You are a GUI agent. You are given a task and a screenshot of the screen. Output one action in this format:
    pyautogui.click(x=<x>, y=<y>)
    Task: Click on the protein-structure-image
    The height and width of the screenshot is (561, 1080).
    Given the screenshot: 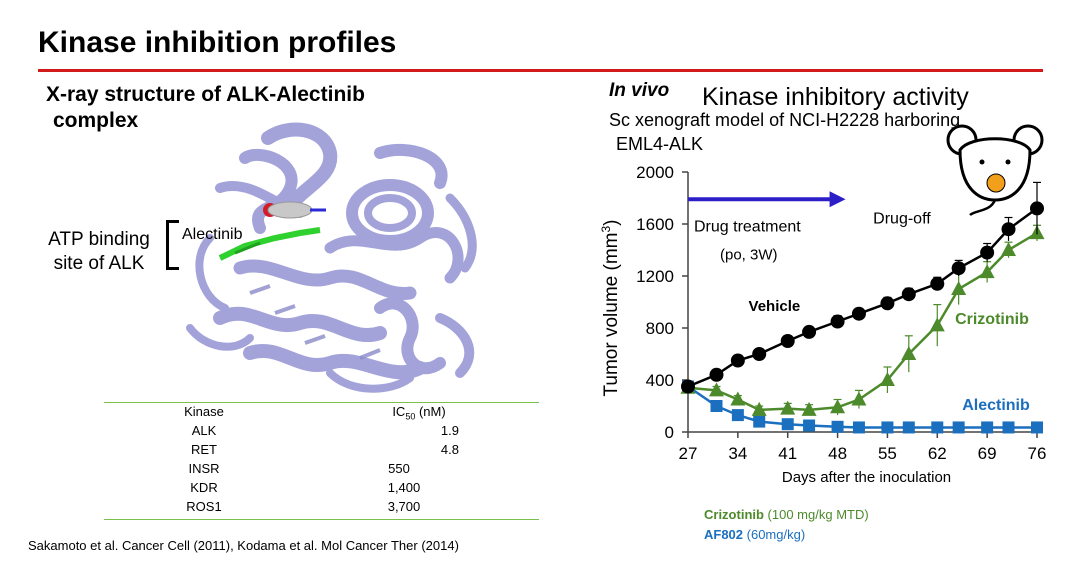 What is the action you would take?
    pyautogui.click(x=331, y=257)
    